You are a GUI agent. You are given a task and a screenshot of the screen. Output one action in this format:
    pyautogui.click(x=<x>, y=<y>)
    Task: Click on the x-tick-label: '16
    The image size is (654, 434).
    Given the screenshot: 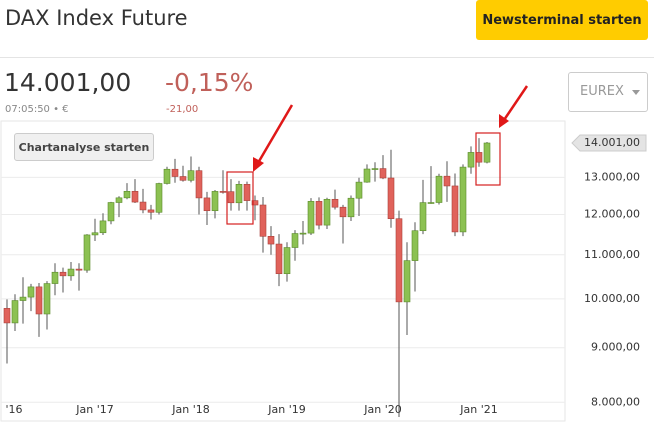 What is the action you would take?
    pyautogui.click(x=13, y=409)
    